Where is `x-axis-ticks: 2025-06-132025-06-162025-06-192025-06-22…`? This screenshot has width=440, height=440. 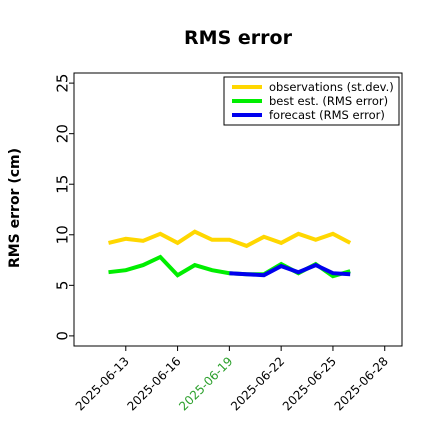 x-axis-ticks: 2025-06-132025-06-162025-06-192025-06-22… is located at coordinates (232, 379).